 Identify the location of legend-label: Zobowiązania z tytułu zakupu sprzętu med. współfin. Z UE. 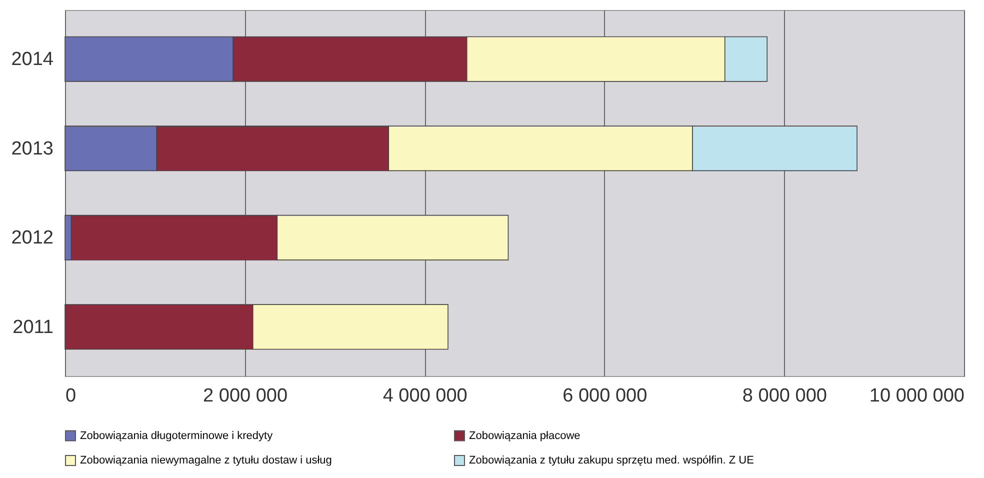
(611, 460).